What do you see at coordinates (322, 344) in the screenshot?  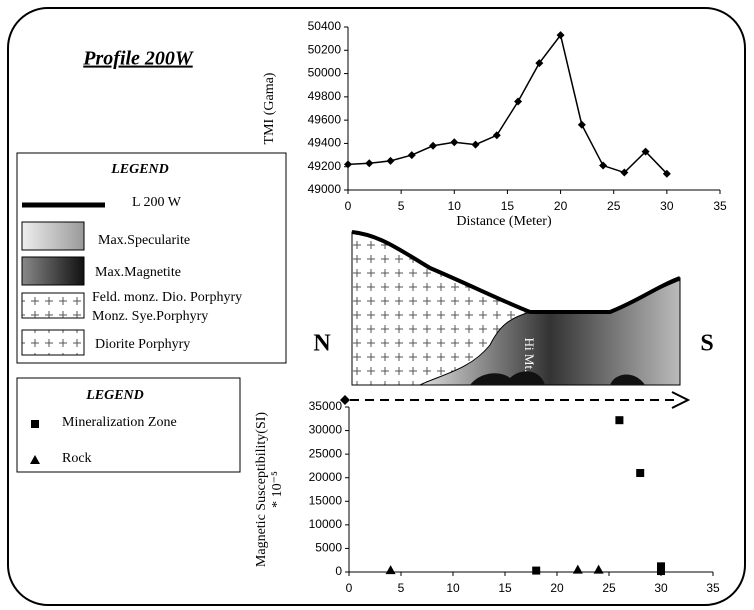 I see `north-label: N` at bounding box center [322, 344].